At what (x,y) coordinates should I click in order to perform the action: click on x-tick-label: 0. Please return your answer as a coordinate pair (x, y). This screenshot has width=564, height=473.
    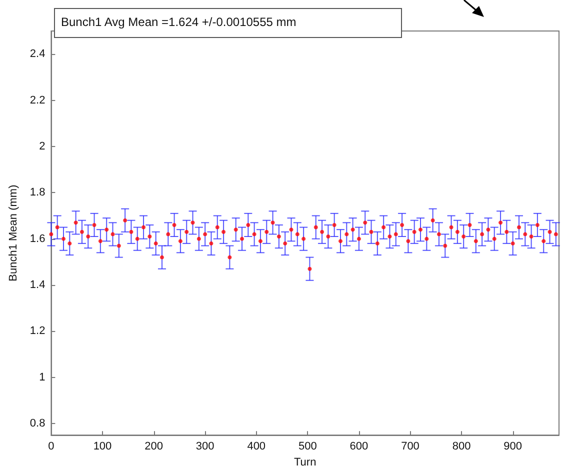
    Looking at the image, I should click on (51, 446).